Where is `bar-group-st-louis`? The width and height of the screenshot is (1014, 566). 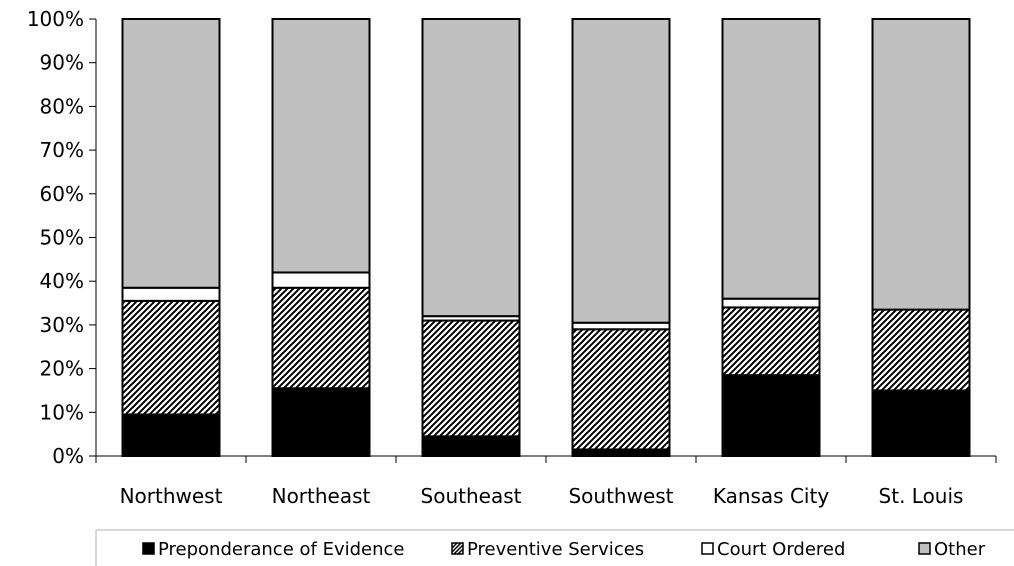 bar-group-st-louis is located at coordinates (921, 238).